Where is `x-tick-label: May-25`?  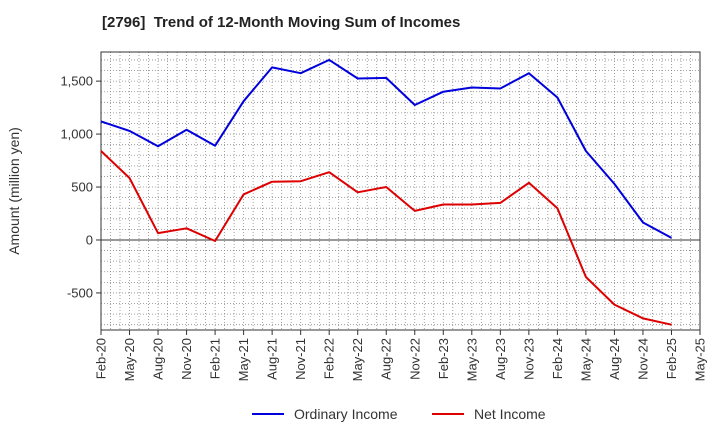 x-tick-label: May-25 is located at coordinates (700, 359).